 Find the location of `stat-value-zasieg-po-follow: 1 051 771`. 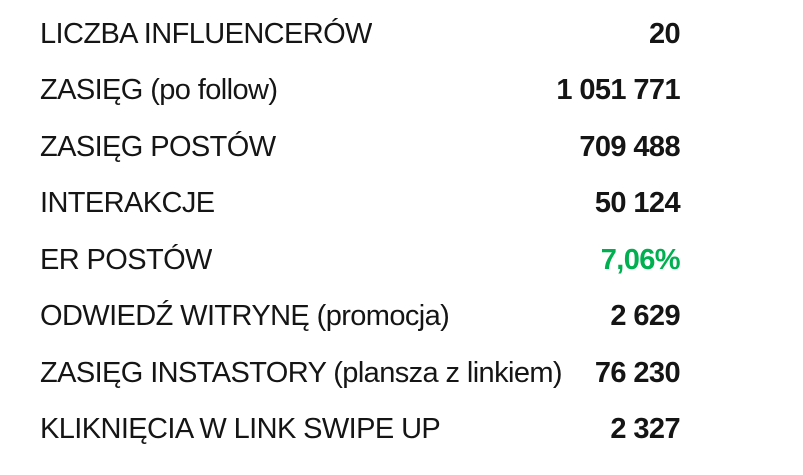

stat-value-zasieg-po-follow: 1 051 771 is located at coordinates (618, 90).